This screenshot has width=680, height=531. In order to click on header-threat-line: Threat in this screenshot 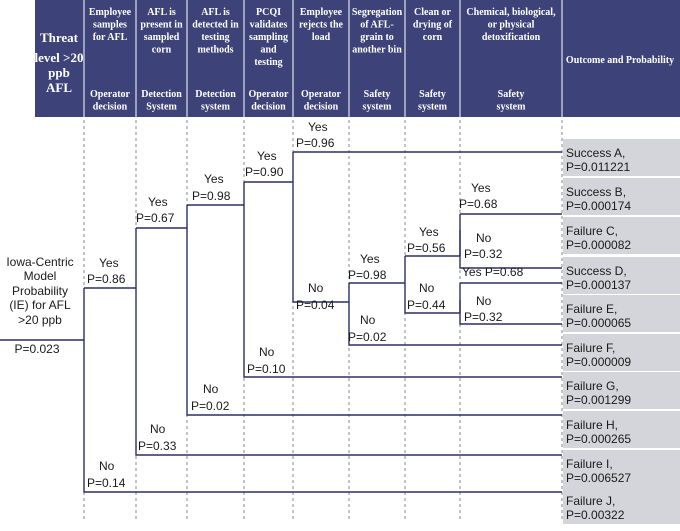, I will do `click(59, 37)`.